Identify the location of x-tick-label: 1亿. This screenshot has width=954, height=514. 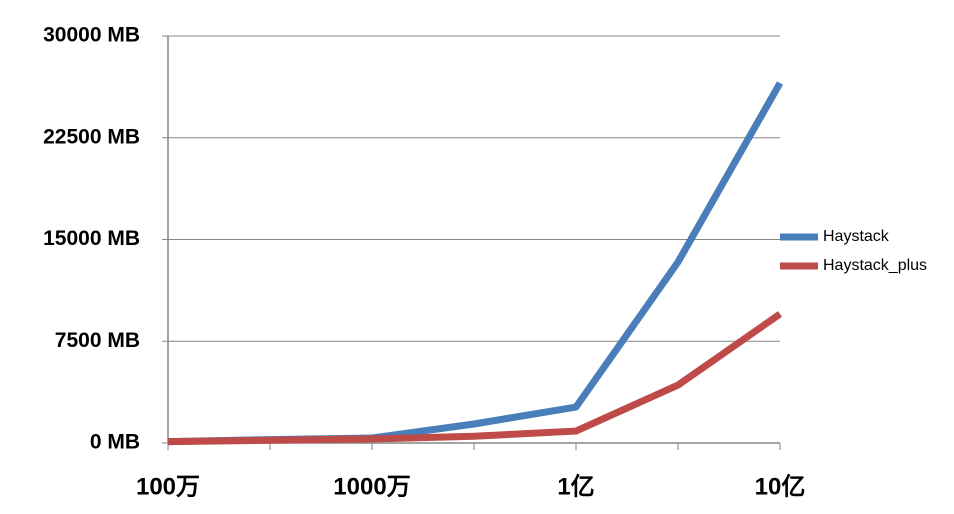
(575, 486).